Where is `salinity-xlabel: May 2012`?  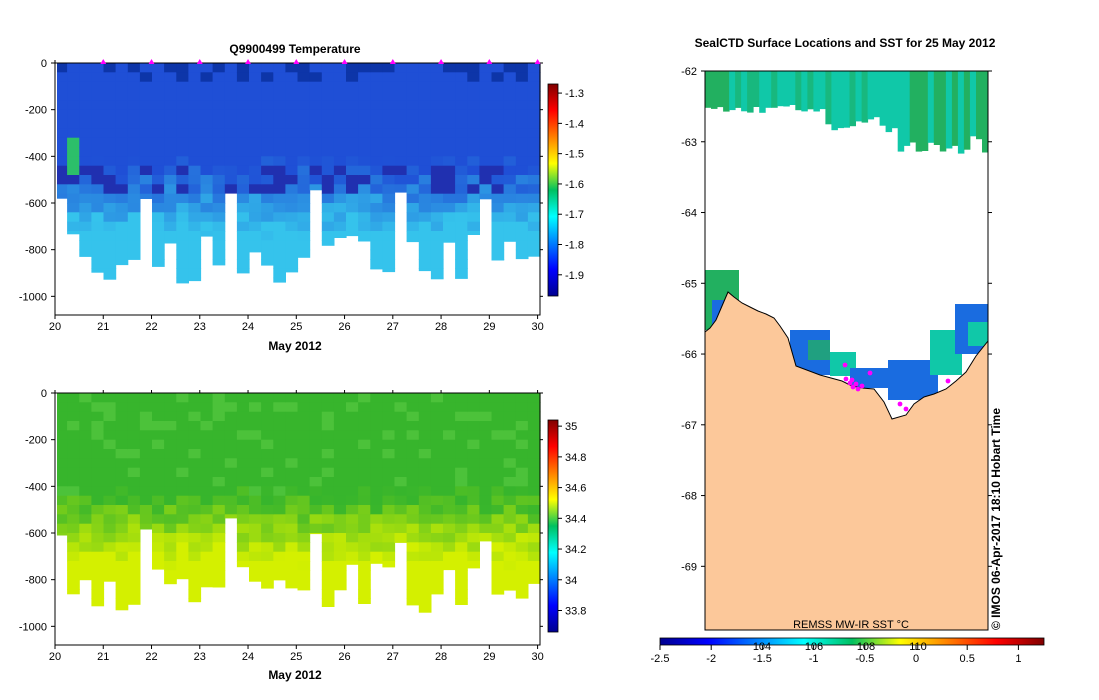 salinity-xlabel: May 2012 is located at coordinates (295, 675).